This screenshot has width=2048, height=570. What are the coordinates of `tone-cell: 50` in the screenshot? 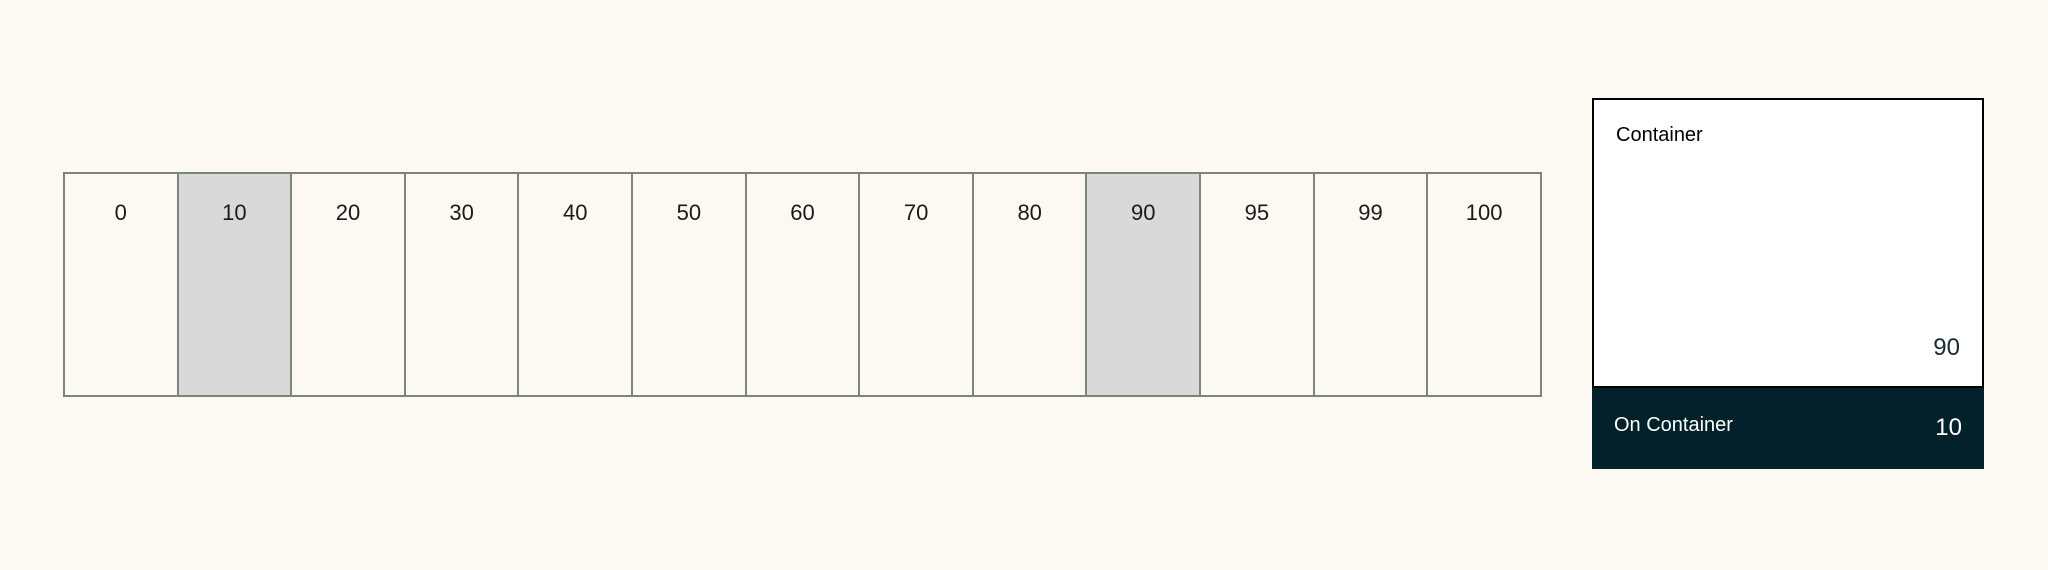 It's located at (690, 284).